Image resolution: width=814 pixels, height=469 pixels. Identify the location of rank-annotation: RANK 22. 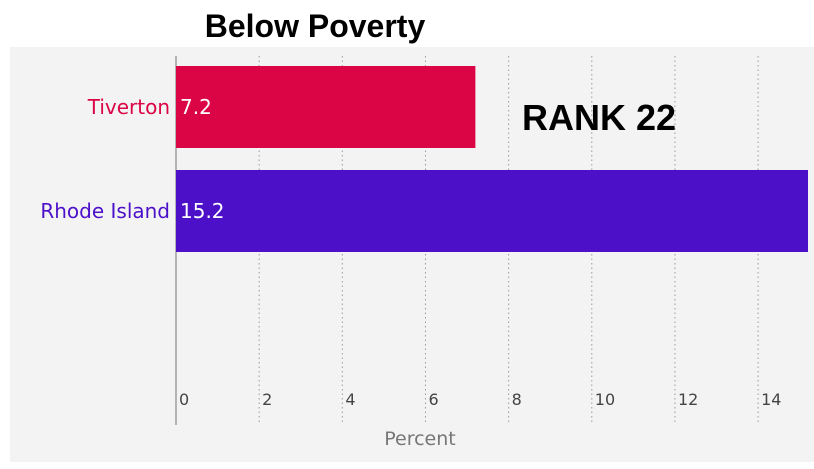
(599, 117).